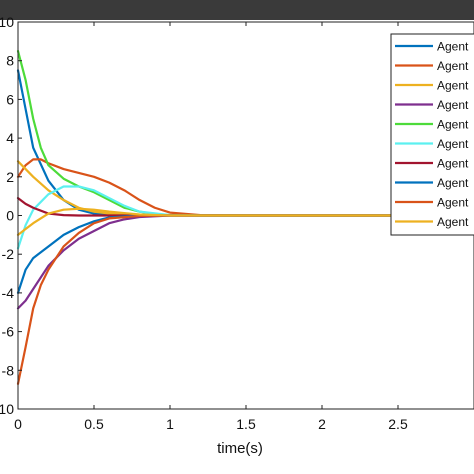 Image resolution: width=474 pixels, height=474 pixels. Describe the element at coordinates (453, 203) in the screenshot. I see `legend-label-9: Agent` at that location.